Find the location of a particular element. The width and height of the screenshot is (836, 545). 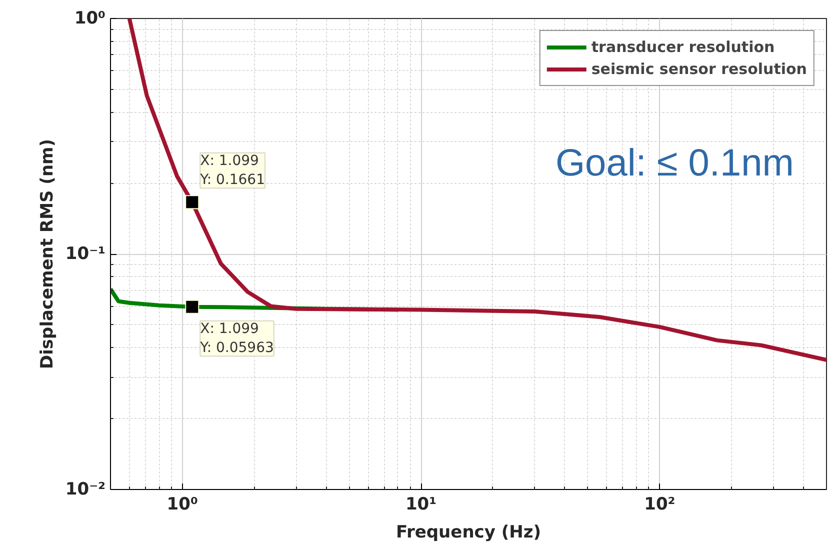

x-tick-label: 10⁰ is located at coordinates (182, 504).